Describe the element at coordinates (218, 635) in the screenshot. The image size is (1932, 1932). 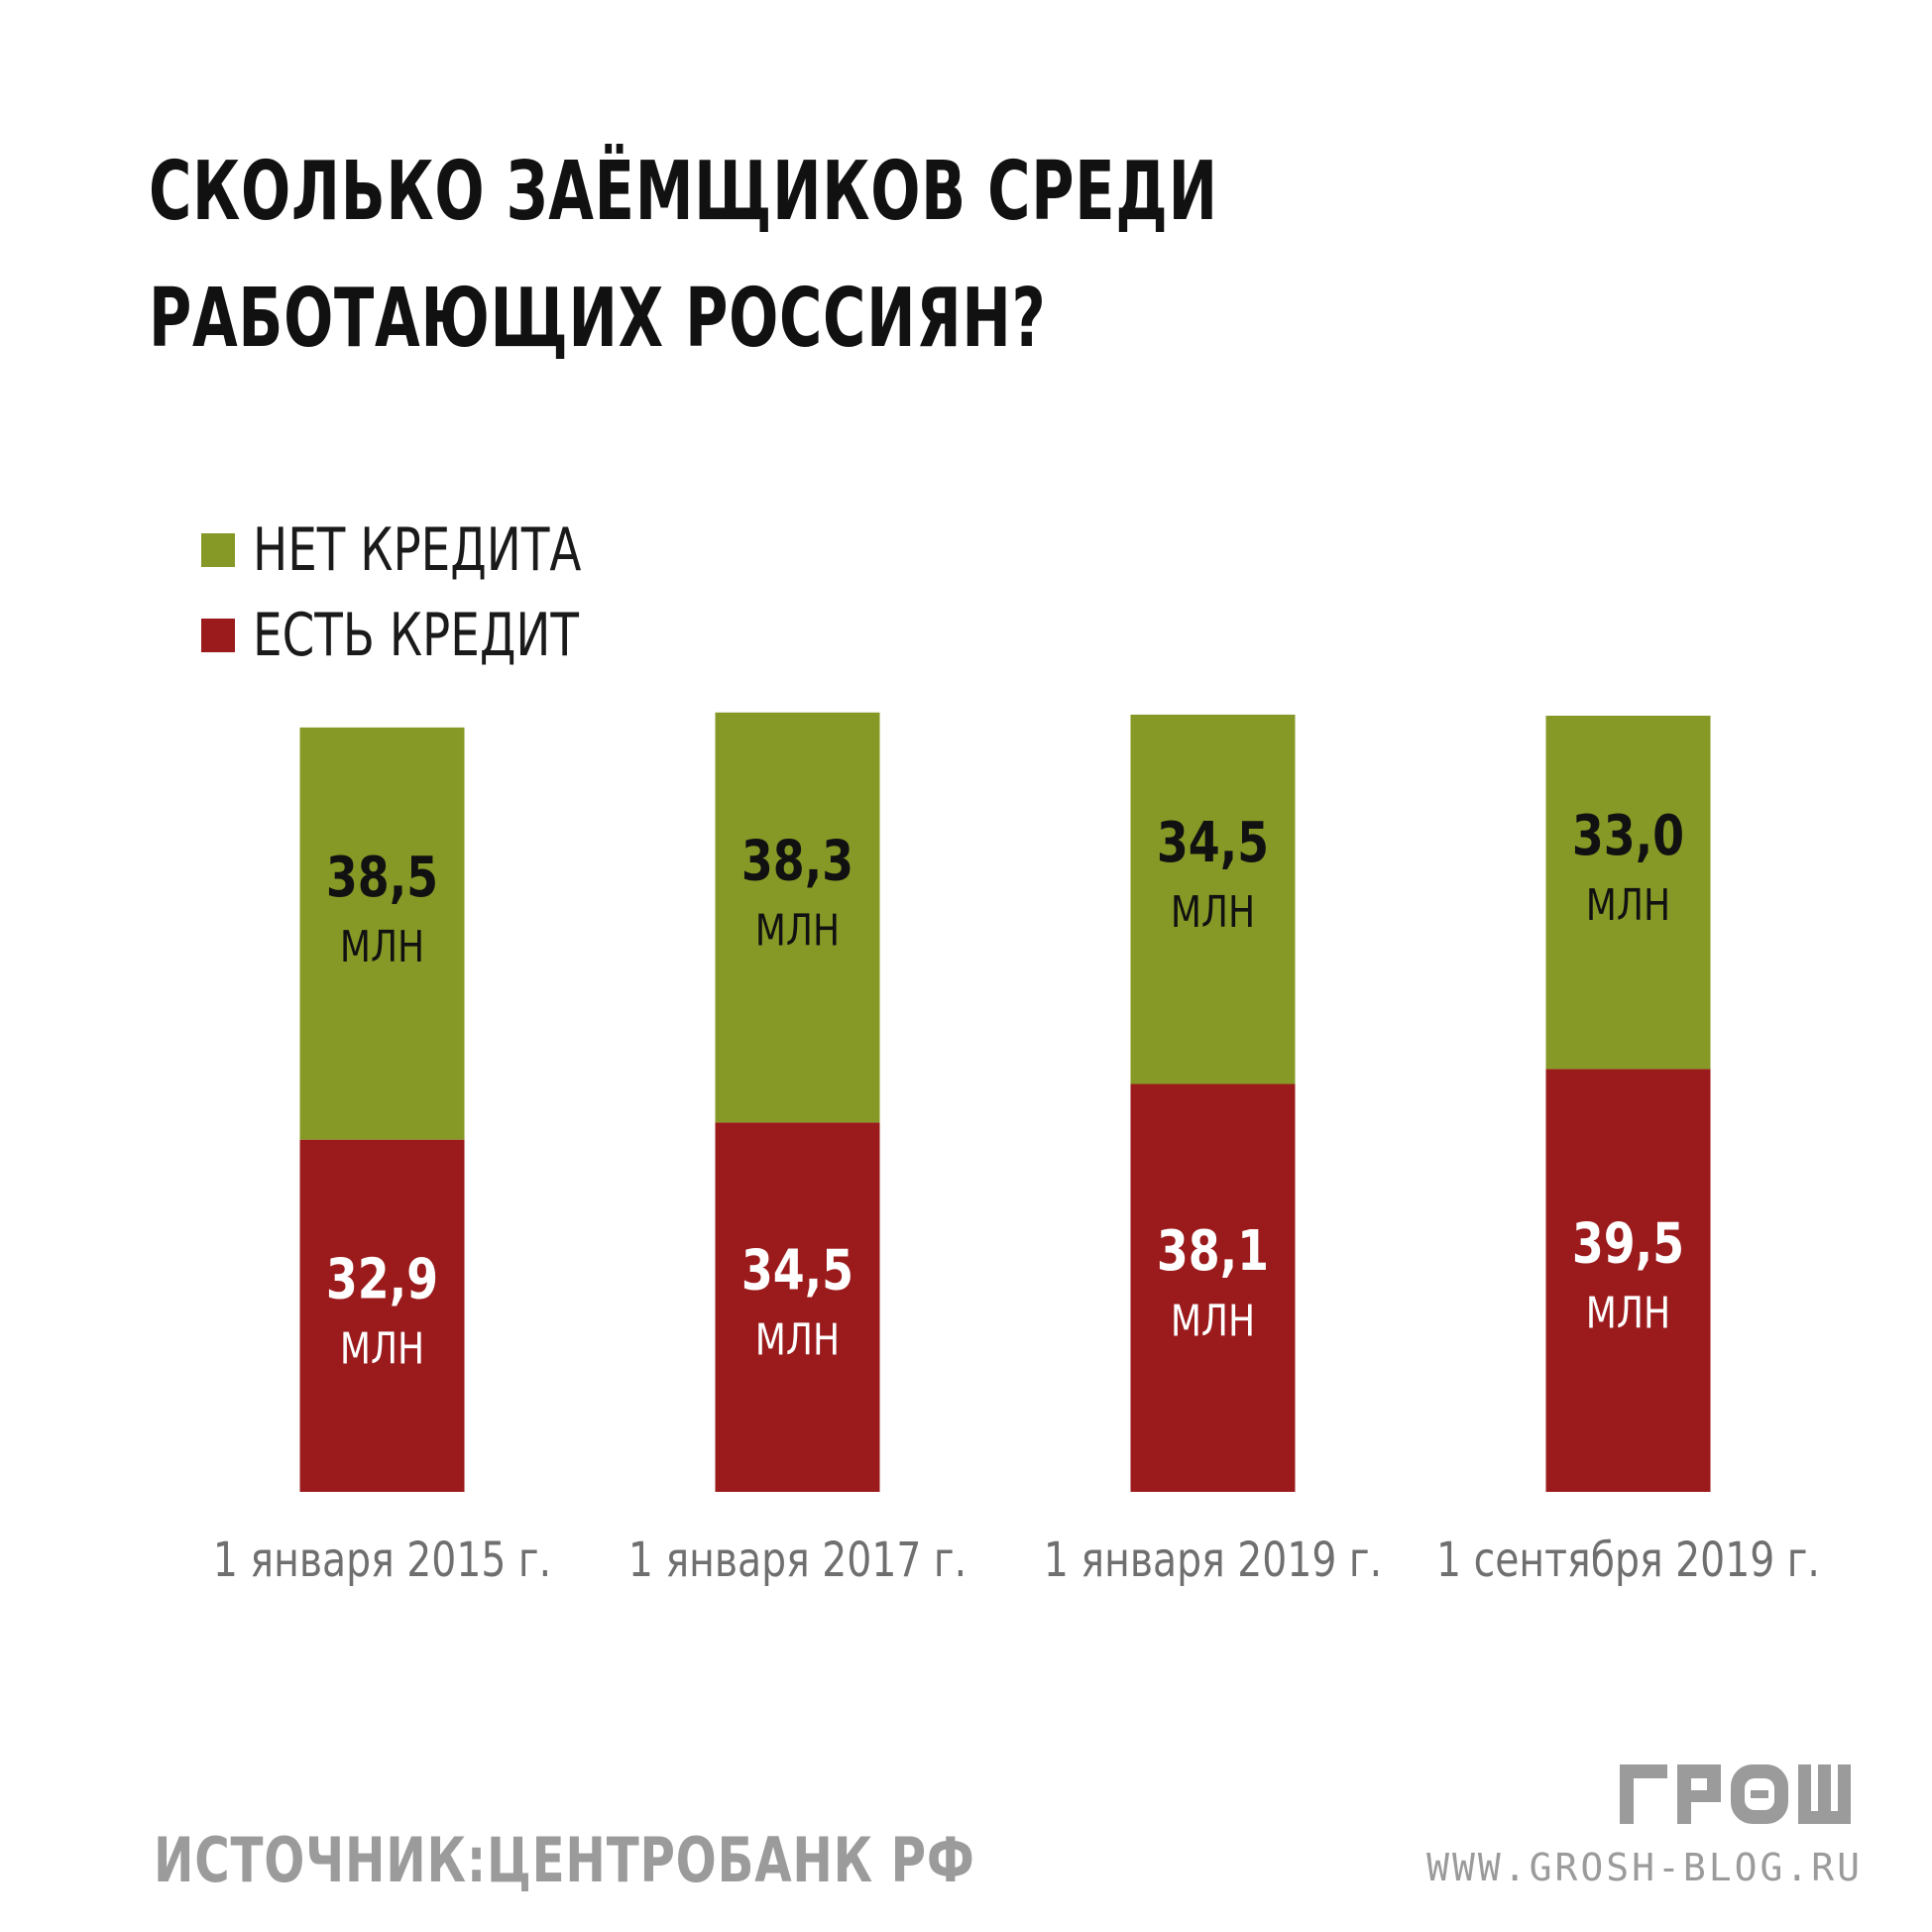
I see `legend-swatch-has-credit` at that location.